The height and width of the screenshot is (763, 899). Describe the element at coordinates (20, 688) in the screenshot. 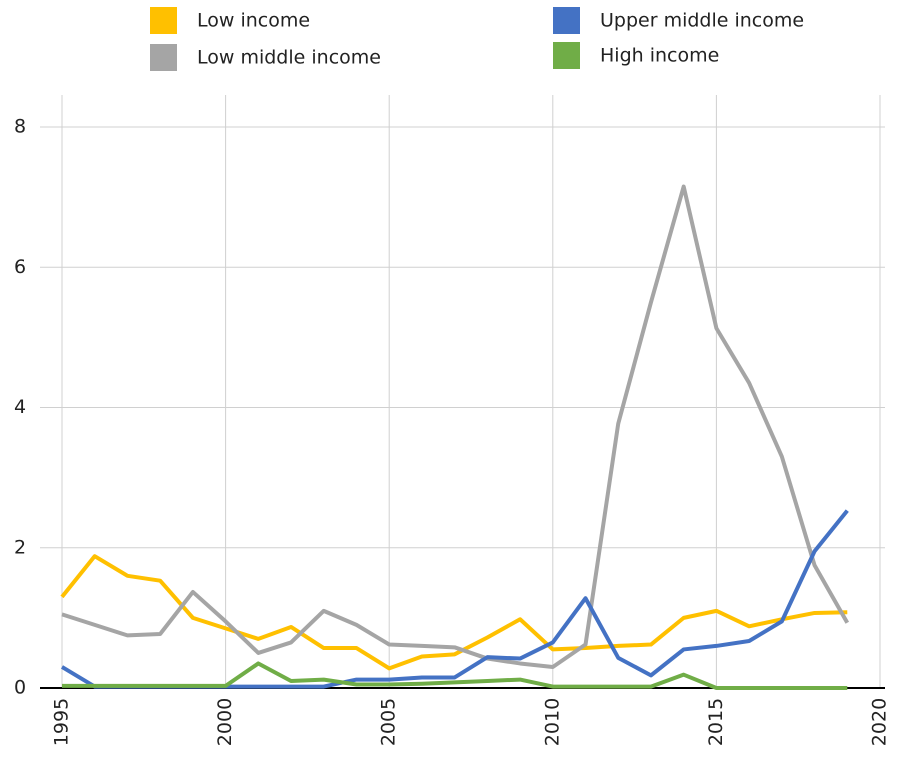

I see `y-tick-label: 0` at that location.